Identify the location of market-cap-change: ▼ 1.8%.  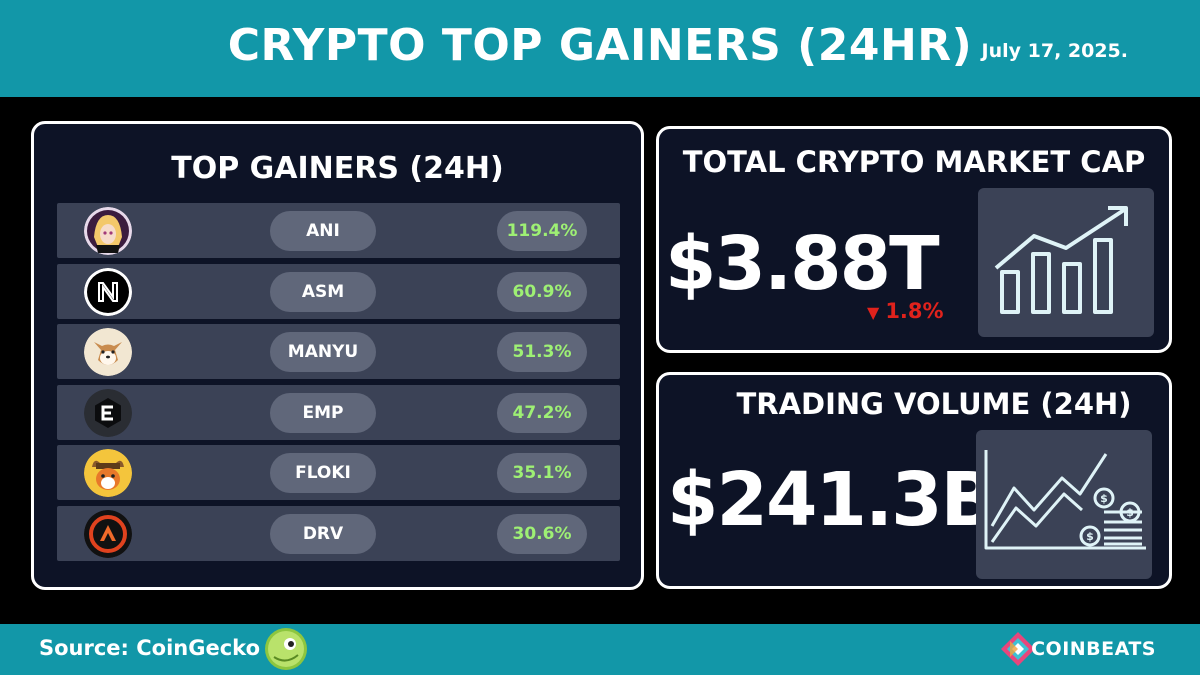
(905, 311).